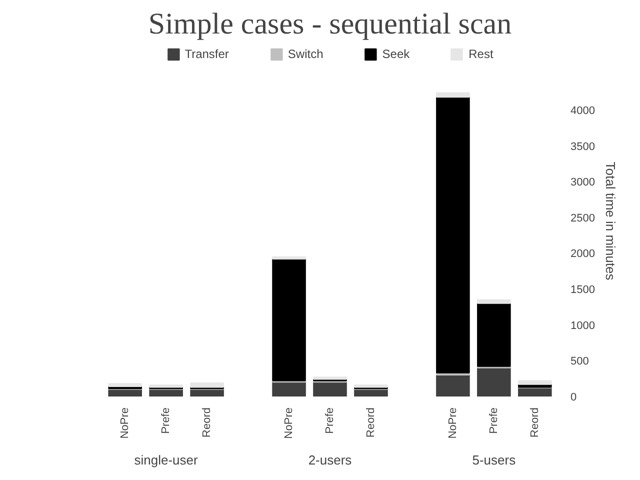 The width and height of the screenshot is (640, 480). I want to click on chart-title: Simple cases - sequential scan, so click(330, 24).